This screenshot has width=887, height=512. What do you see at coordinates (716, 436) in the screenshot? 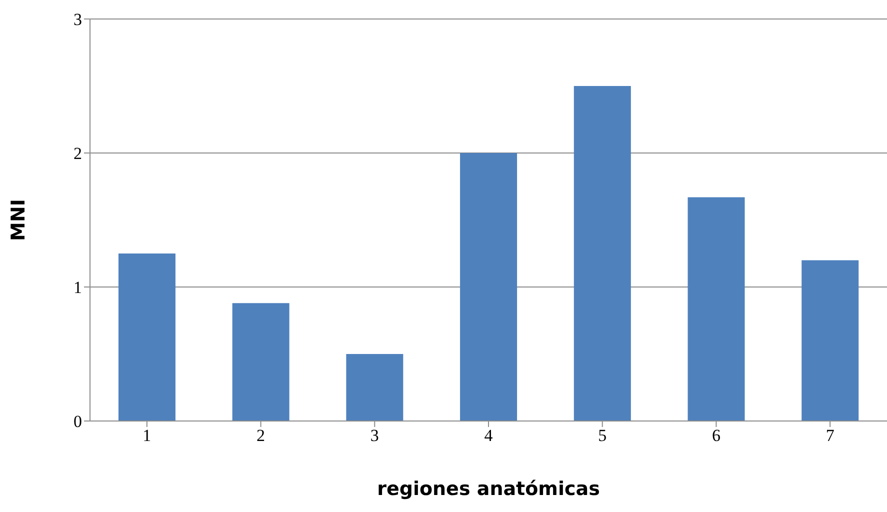
I see `x-tick-label: 6` at bounding box center [716, 436].